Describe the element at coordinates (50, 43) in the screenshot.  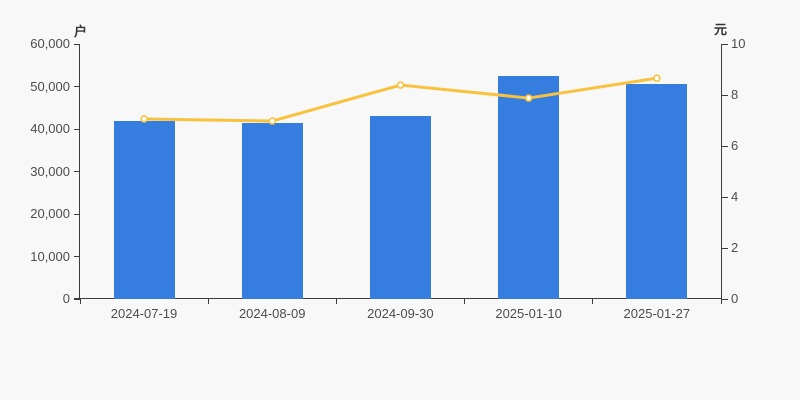
I see `left-y-tick-label: 60,000` at that location.